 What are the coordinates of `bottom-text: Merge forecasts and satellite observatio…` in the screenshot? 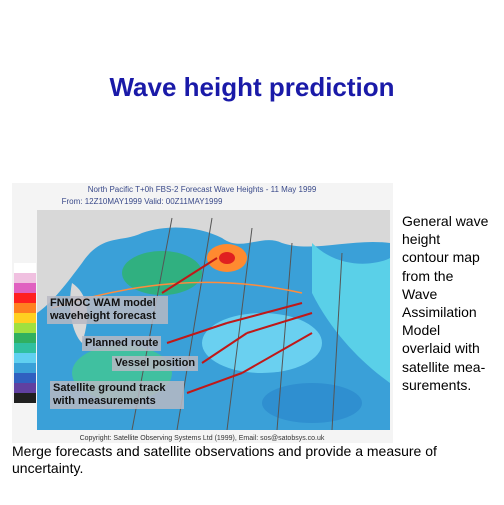 It's located at (224, 459).